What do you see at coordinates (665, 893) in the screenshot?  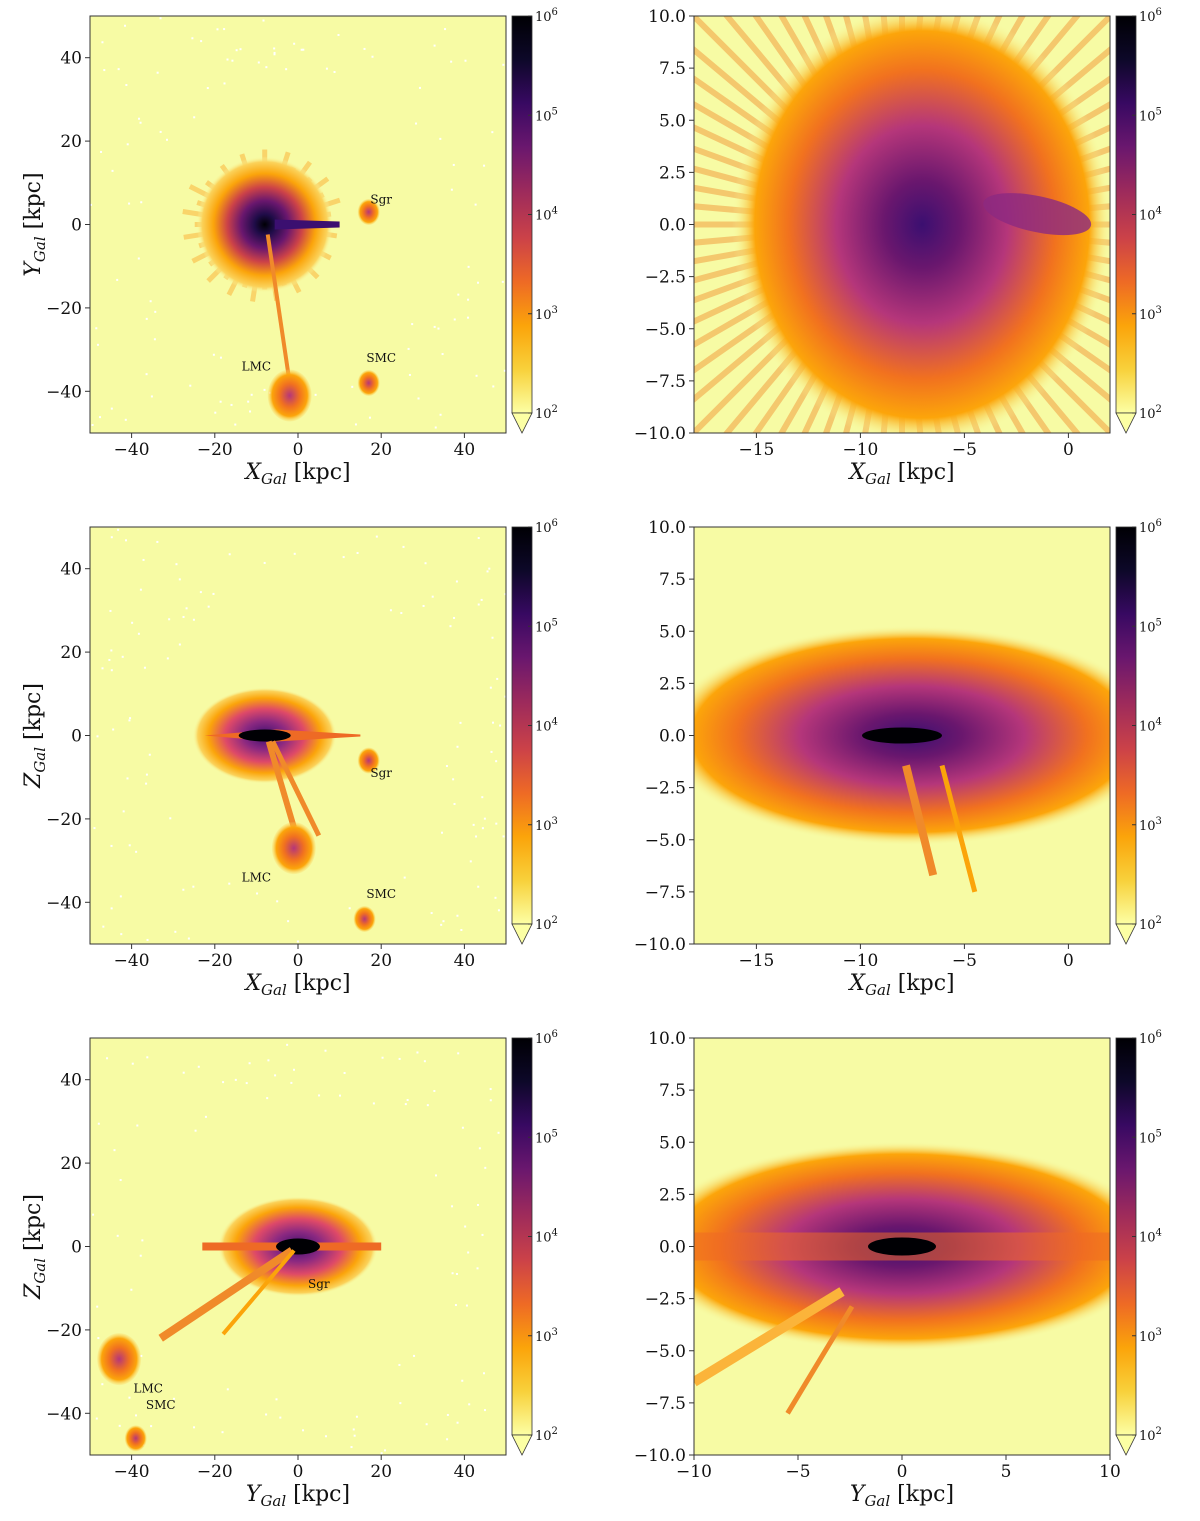 I see `y-tick-label: −7.5` at bounding box center [665, 893].